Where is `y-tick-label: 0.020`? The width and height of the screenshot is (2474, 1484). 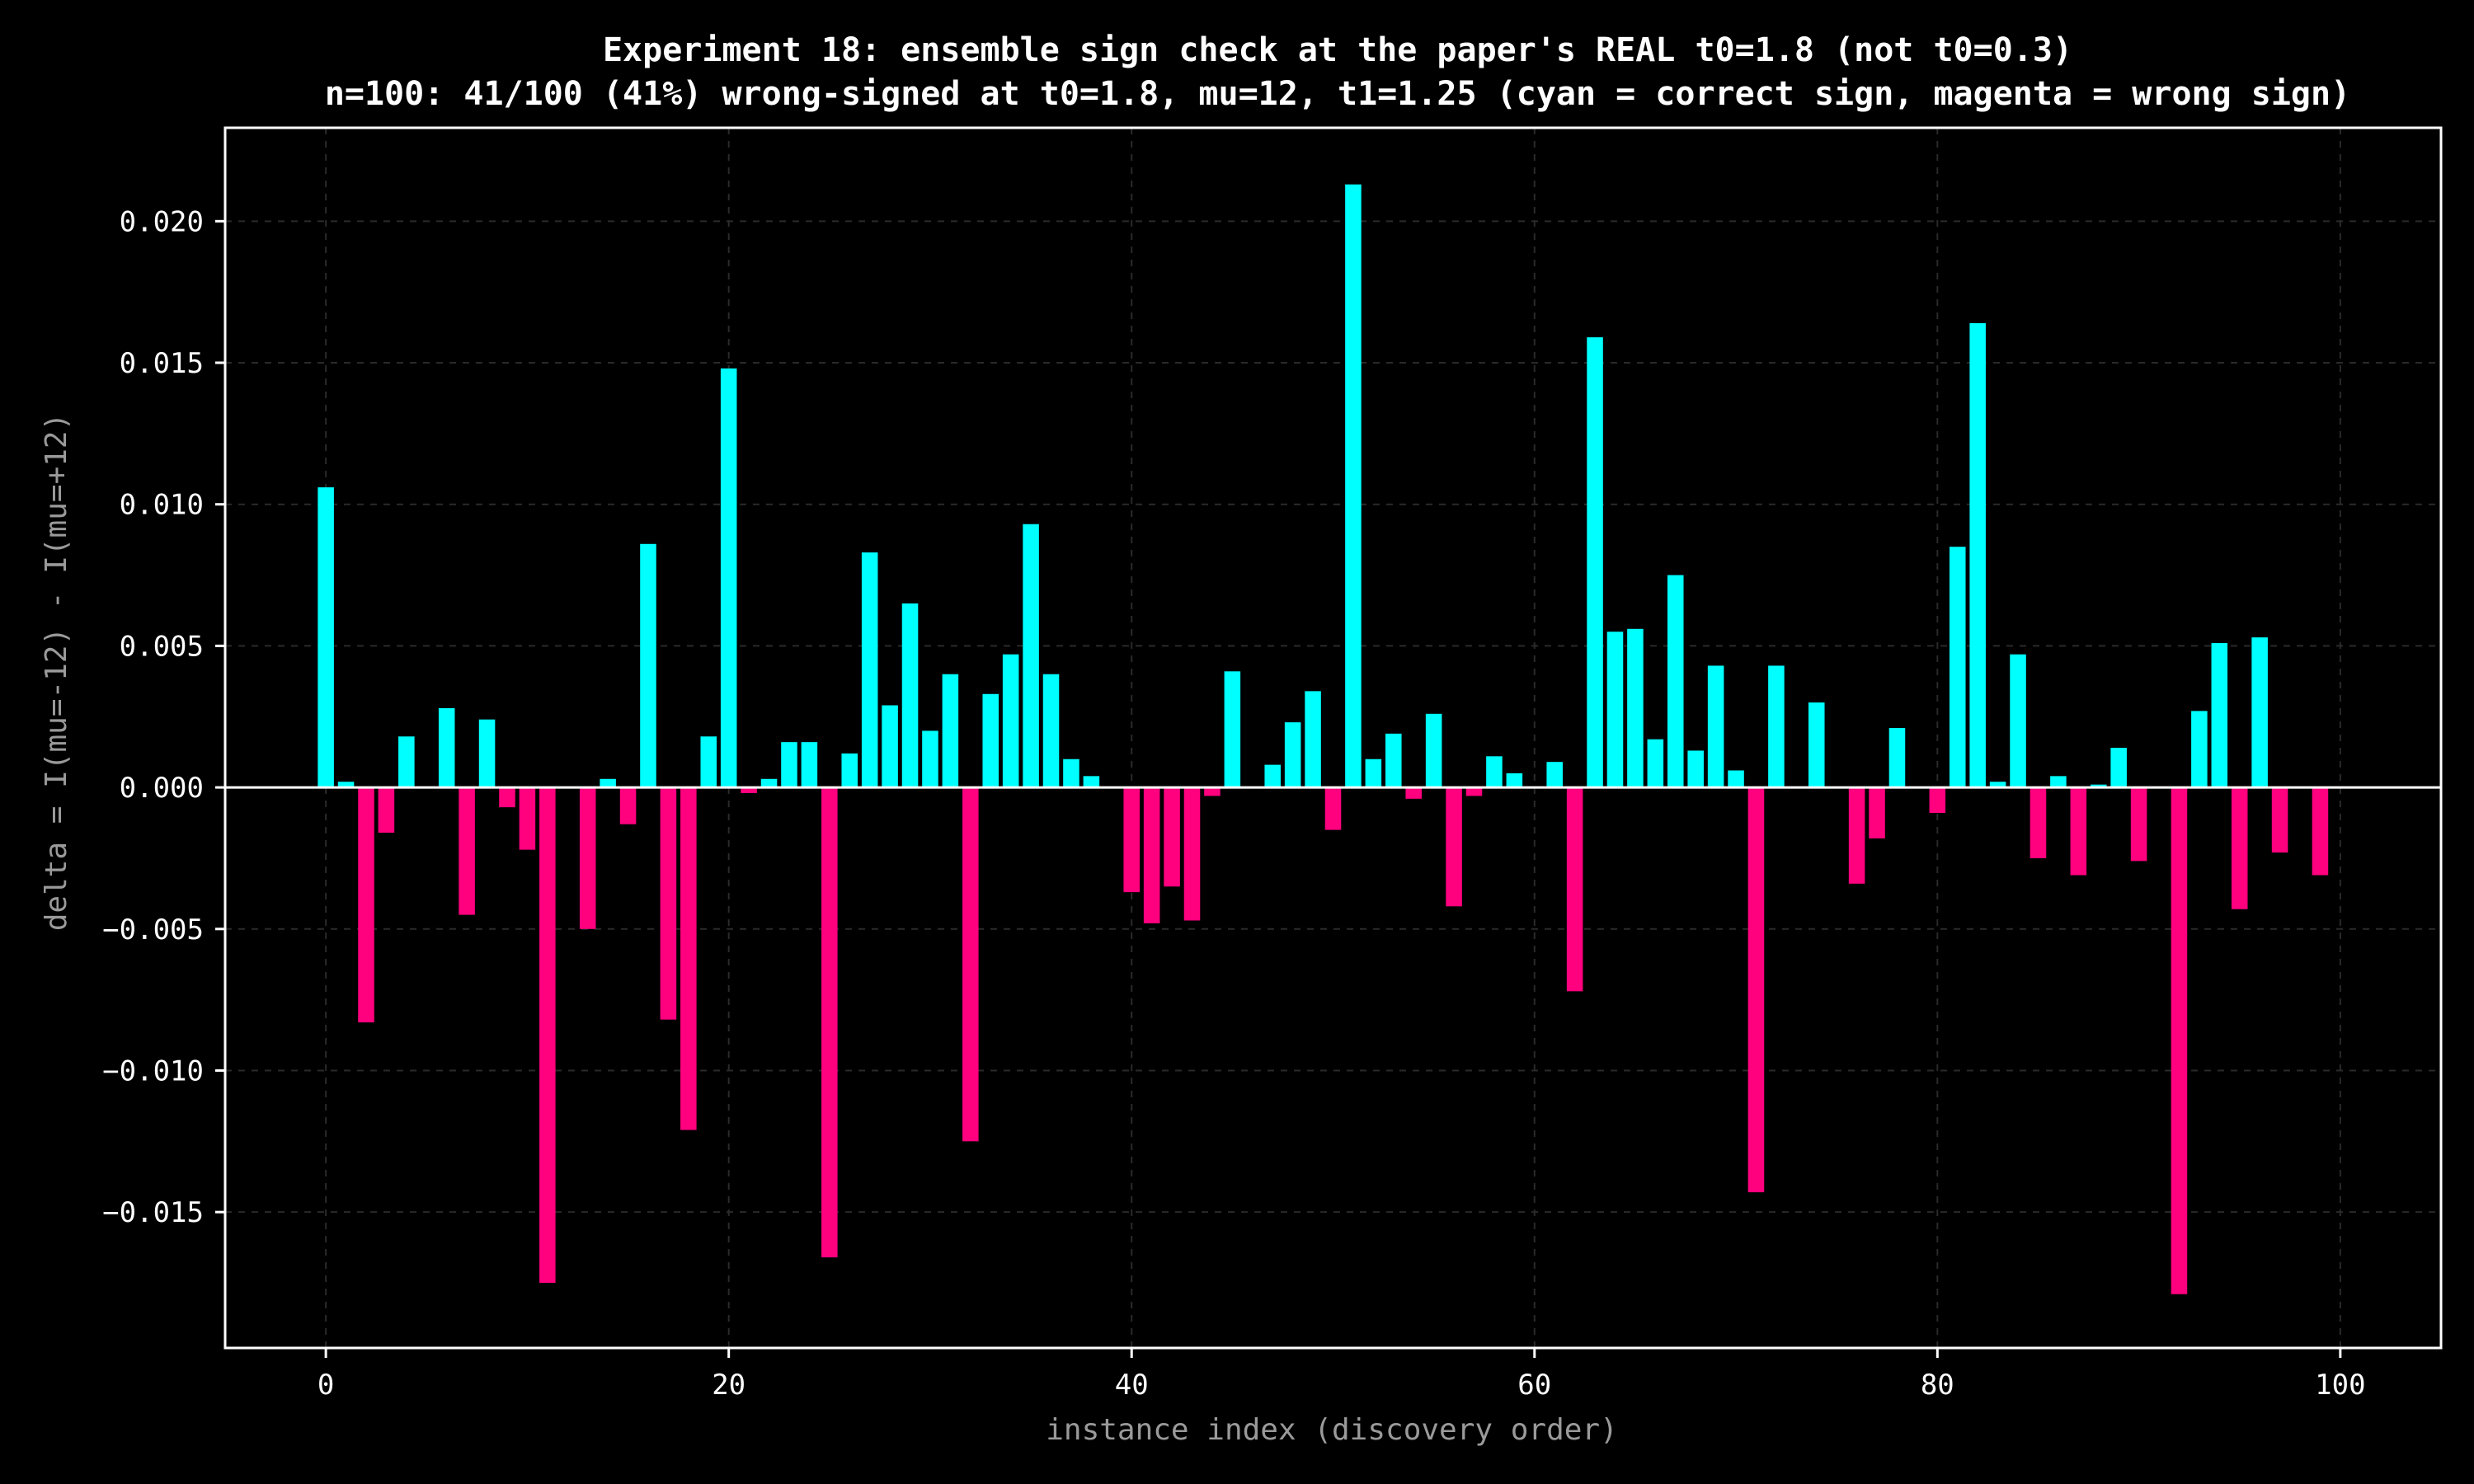
y-tick-label: 0.020 is located at coordinates (162, 221).